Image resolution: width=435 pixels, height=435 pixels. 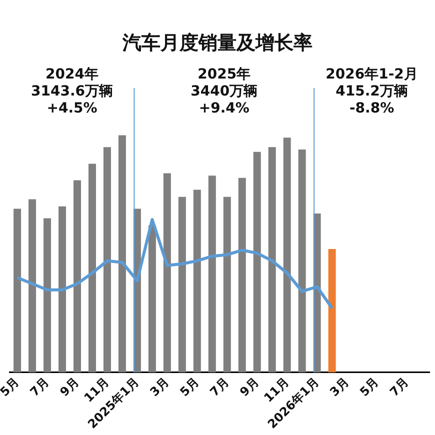 I want to click on chart-title: 汽车月度销量及增长率, so click(x=217, y=43).